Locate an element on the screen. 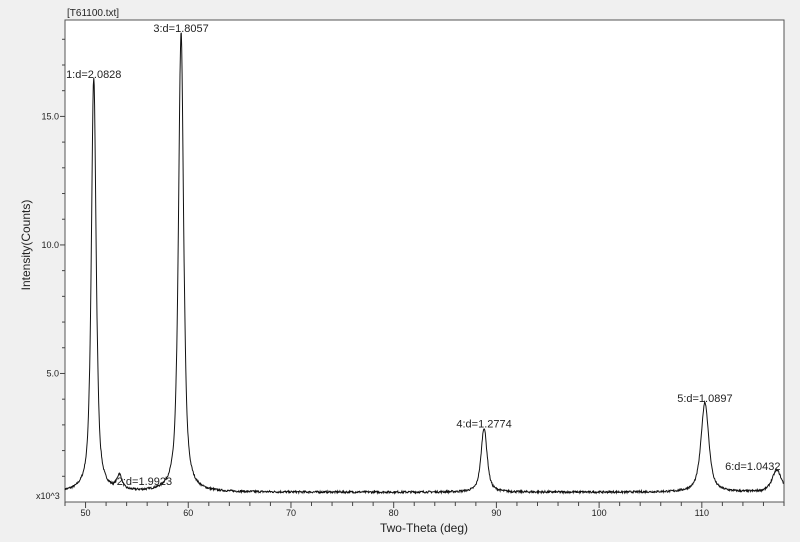  y-multiplier-label: x10^3 is located at coordinates (48, 496).